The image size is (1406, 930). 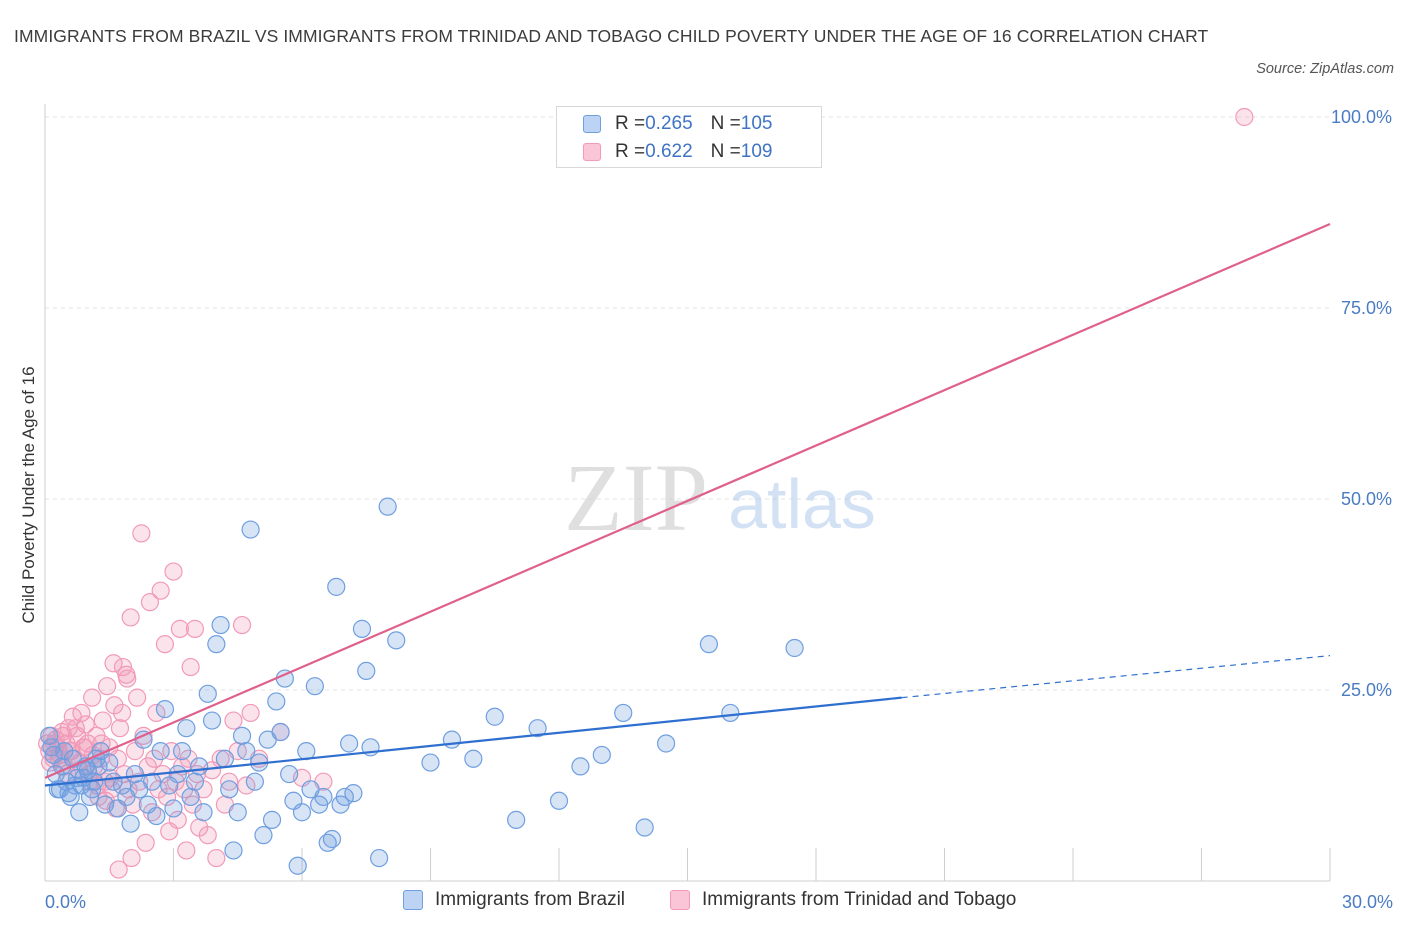 I want to click on watermark-atlas: atlas, so click(x=802, y=504).